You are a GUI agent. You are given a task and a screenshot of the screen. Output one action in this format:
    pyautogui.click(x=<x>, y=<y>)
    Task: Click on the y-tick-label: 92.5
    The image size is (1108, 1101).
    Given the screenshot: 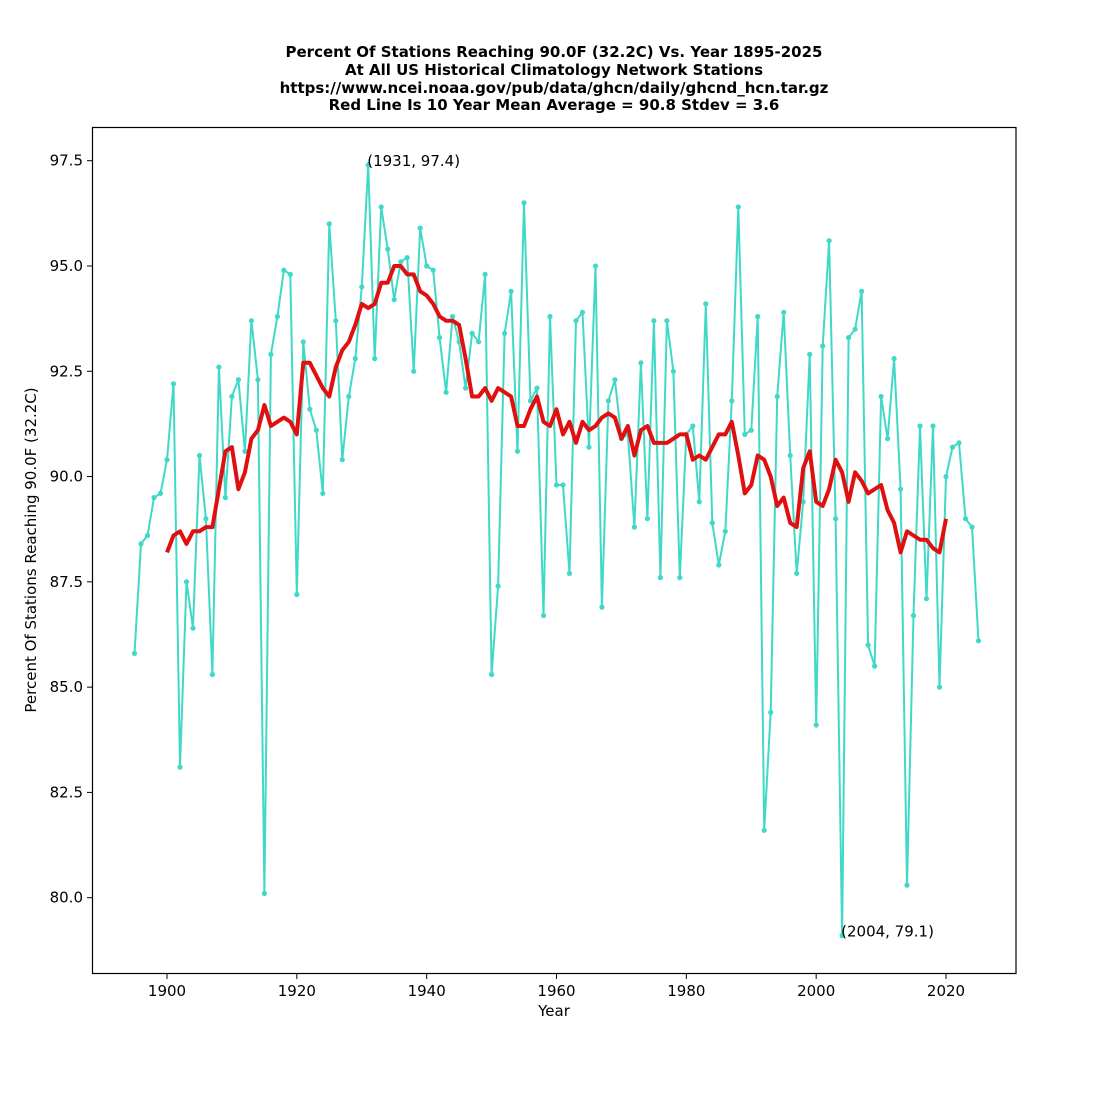 What is the action you would take?
    pyautogui.click(x=66, y=371)
    